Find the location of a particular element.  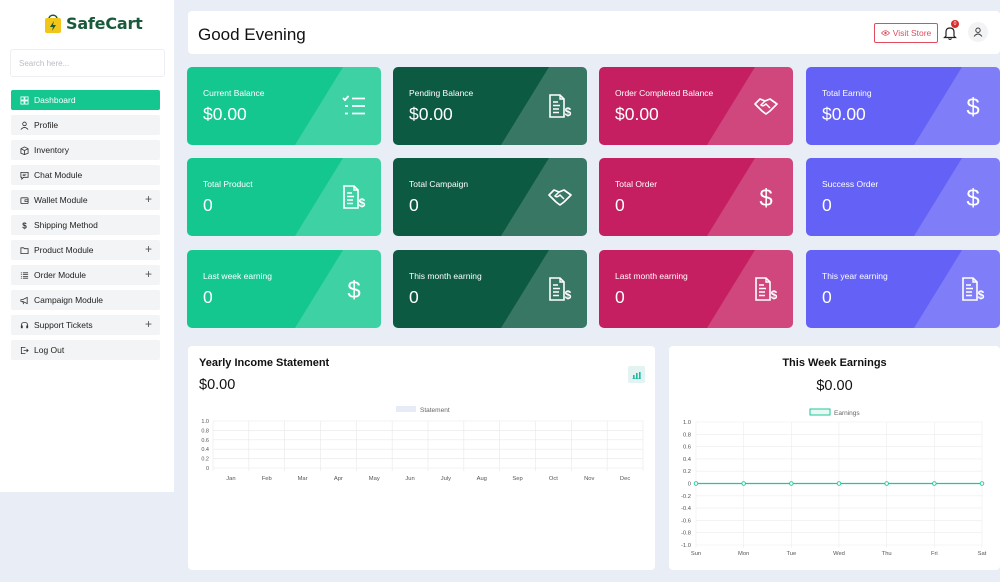

greeting-title: Good Evening is located at coordinates (252, 34).